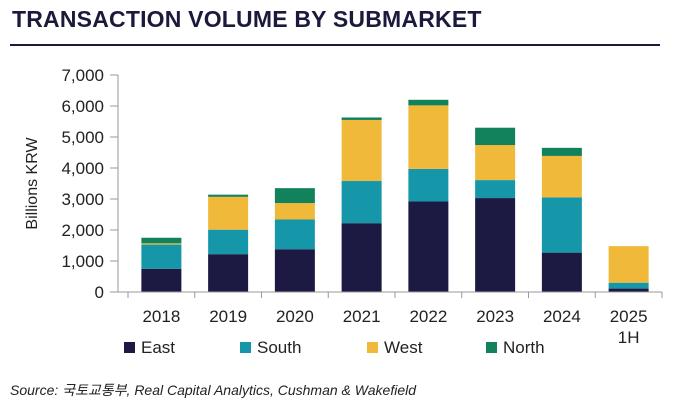 This screenshot has width=680, height=405. I want to click on y-tick-label: 1,000, so click(82, 261).